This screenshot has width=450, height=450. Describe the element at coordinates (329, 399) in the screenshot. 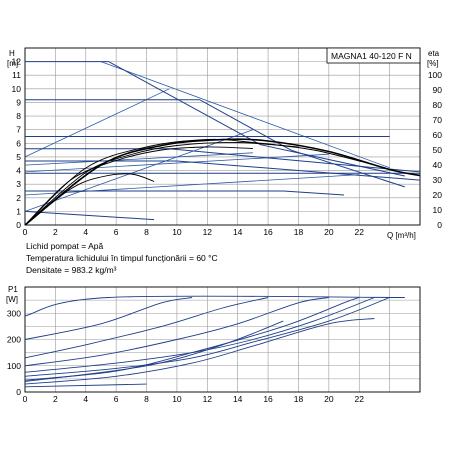

I see `q-tick-label-power: 20` at that location.